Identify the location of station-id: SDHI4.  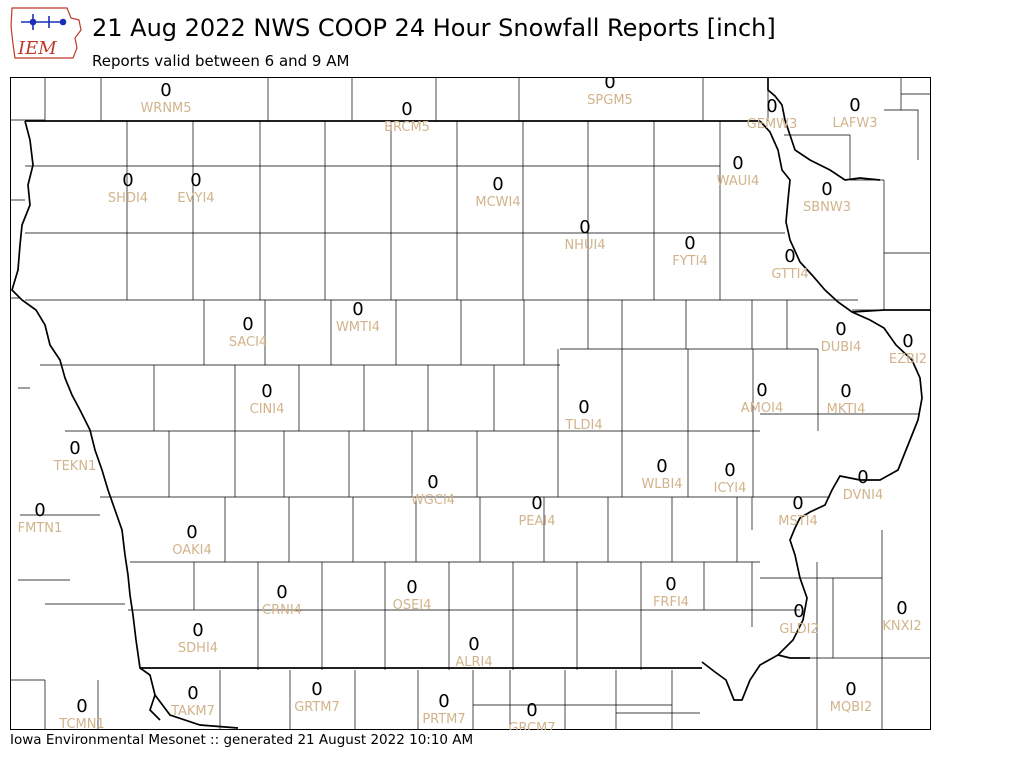
(198, 648).